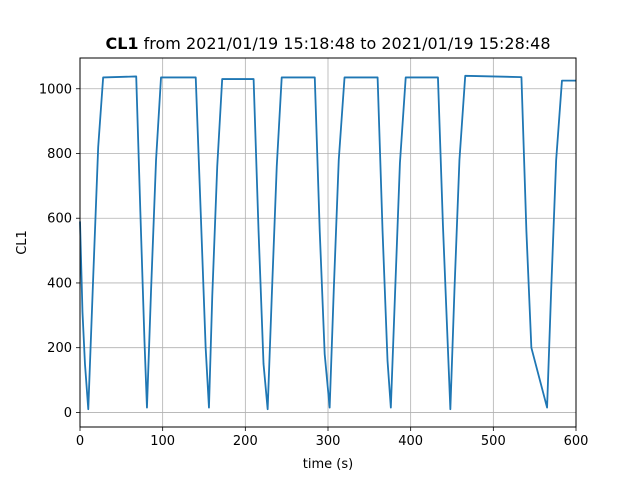 The width and height of the screenshot is (640, 480). I want to click on x-axis: 0 100 200 300 400 500 600, so click(332, 438).